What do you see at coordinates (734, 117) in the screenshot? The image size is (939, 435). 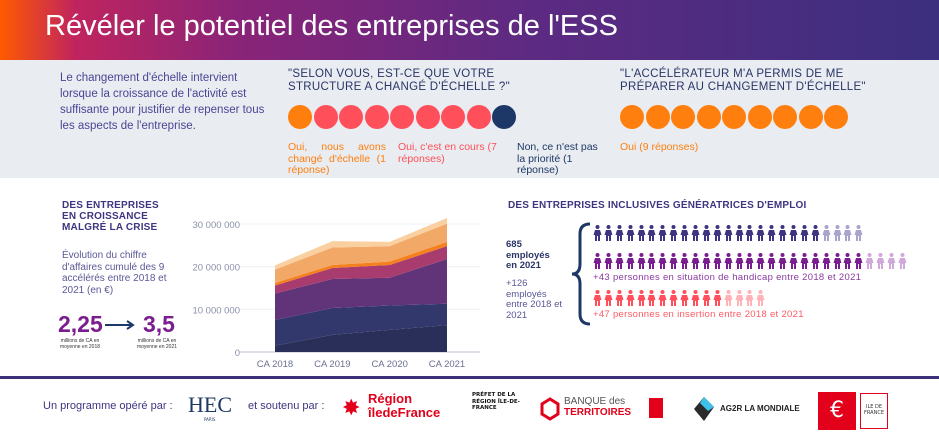 I see `survey2-dots` at bounding box center [734, 117].